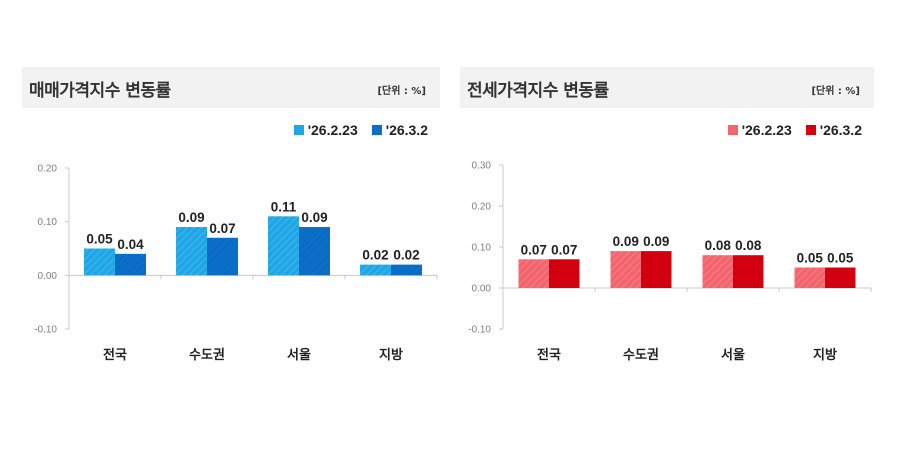  Describe the element at coordinates (667, 87) in the screenshot. I see `chart-header: 전세가격지수 변동률 [단위 : %]` at that location.